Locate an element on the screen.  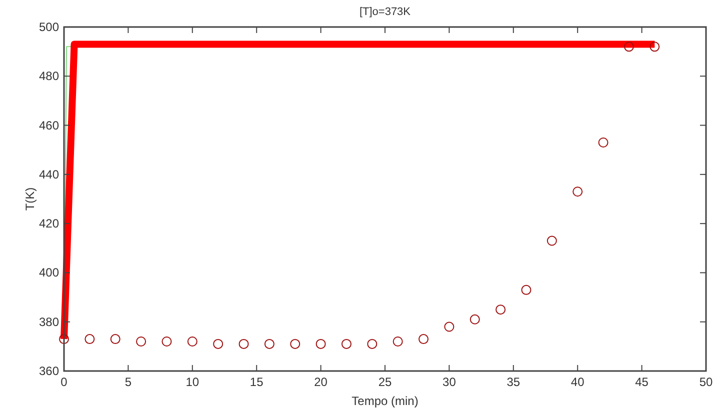
y-tick-label: 360 is located at coordinates (49, 371).